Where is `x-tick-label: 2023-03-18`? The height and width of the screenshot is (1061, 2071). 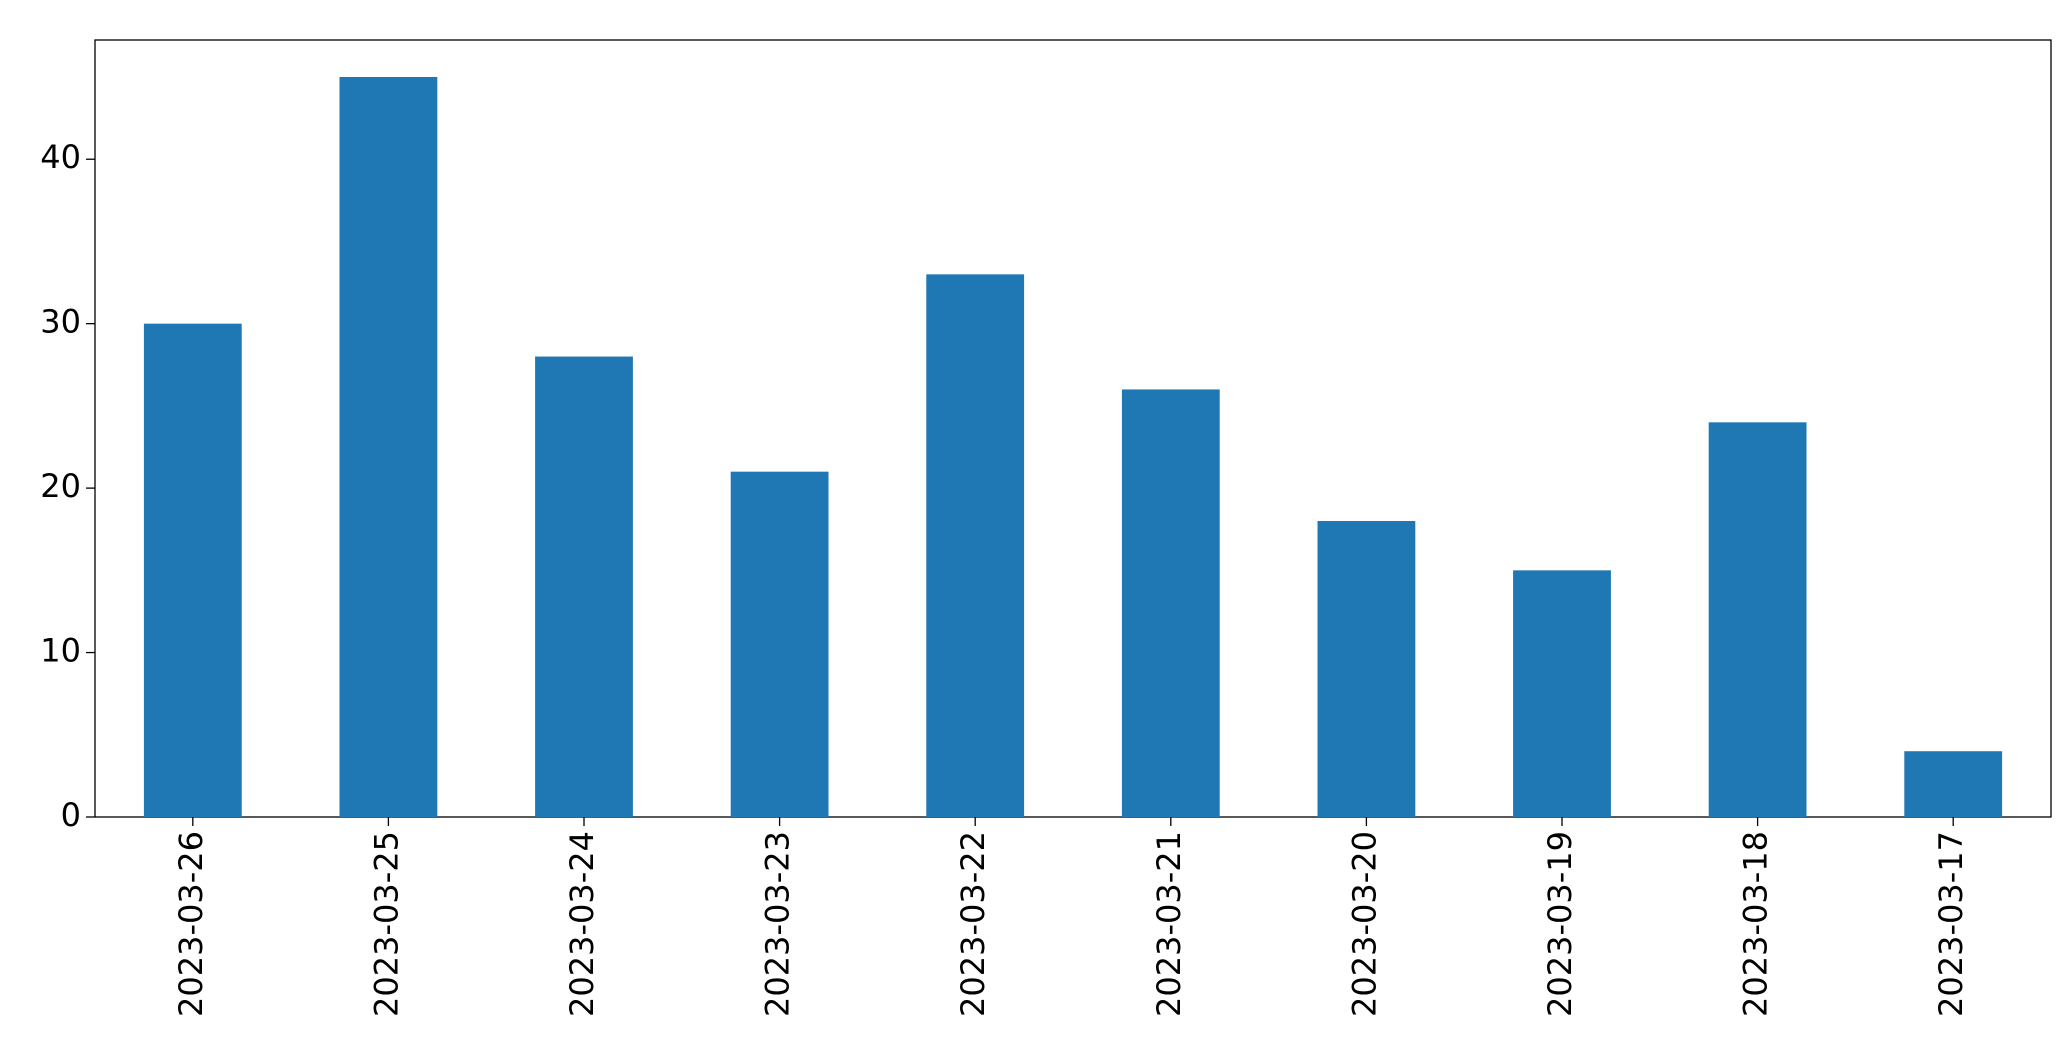
x-tick-label: 2023-03-18 is located at coordinates (1756, 924).